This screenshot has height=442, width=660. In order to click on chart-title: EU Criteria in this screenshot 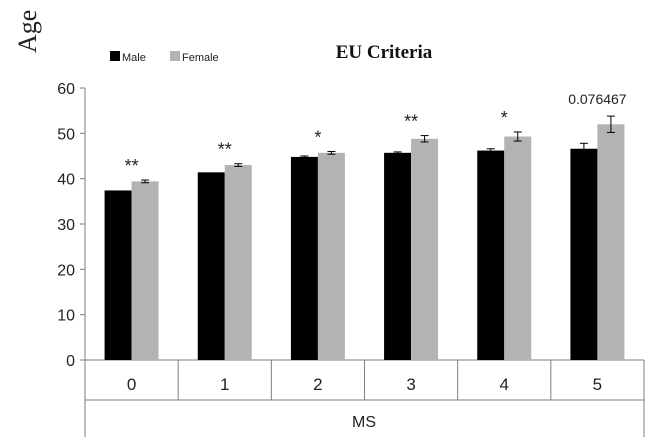, I will do `click(384, 52)`.